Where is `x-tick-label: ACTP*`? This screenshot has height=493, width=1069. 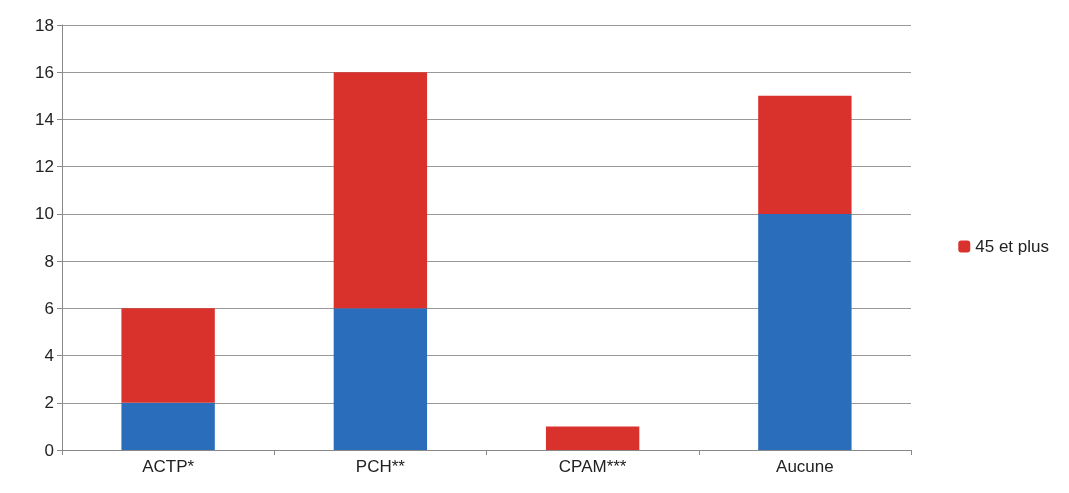
x-tick-label: ACTP* is located at coordinates (168, 466).